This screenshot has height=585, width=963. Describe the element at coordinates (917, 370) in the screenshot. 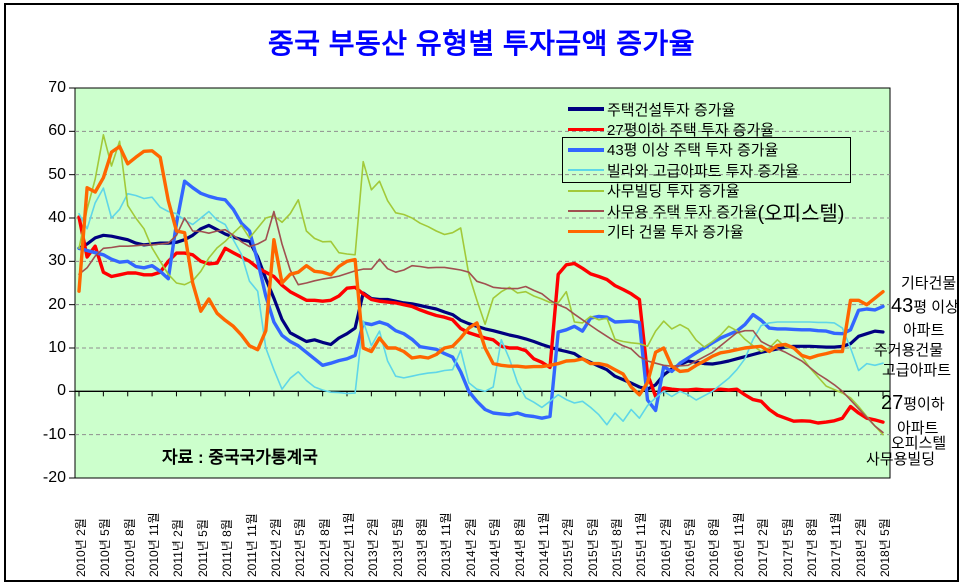

I see `right-annotation-4: 고급아파트` at that location.